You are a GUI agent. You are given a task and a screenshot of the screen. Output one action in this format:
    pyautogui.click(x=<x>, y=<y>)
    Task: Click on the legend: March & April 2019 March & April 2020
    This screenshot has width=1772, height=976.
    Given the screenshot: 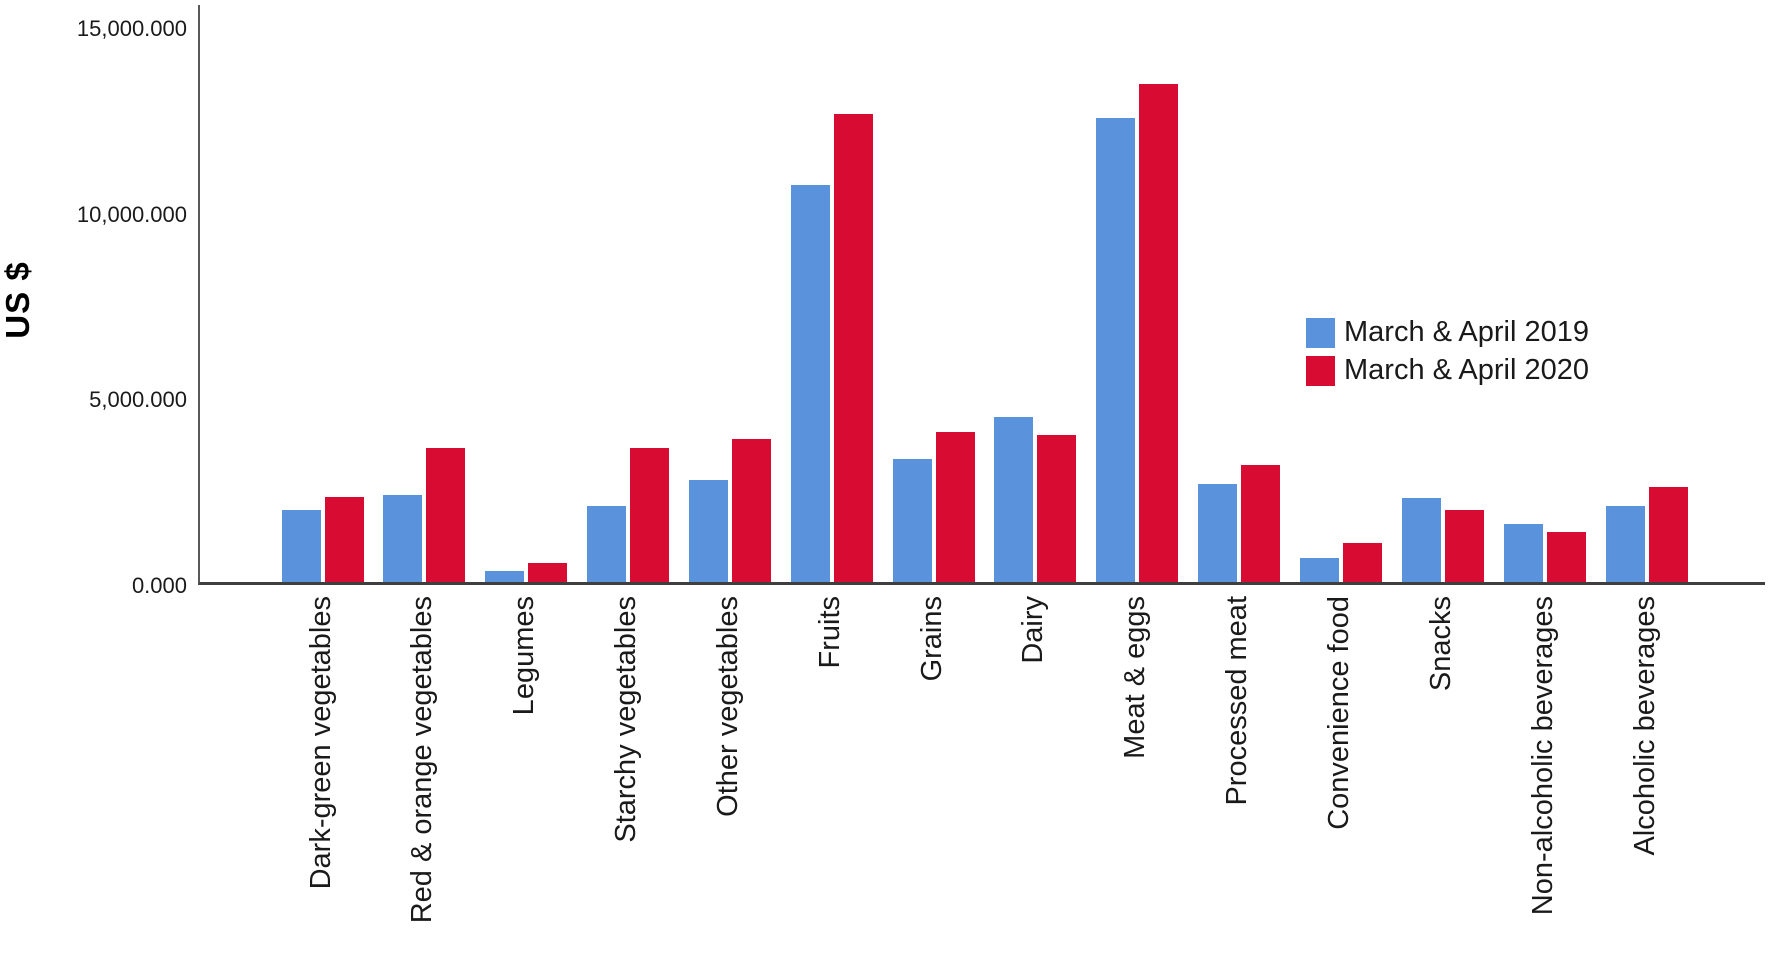 What is the action you would take?
    pyautogui.click(x=1448, y=354)
    